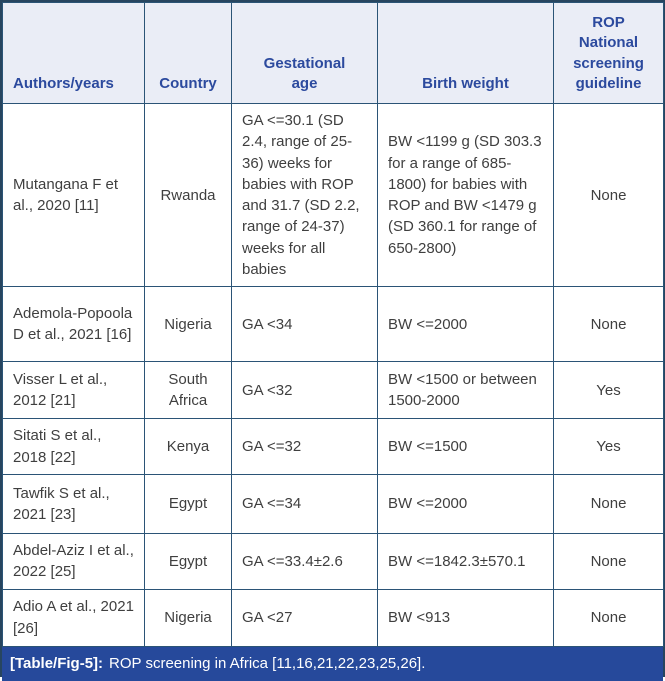  I want to click on cell-authors: Abdel-Aziz I et al., 2022 [25], so click(73, 561).